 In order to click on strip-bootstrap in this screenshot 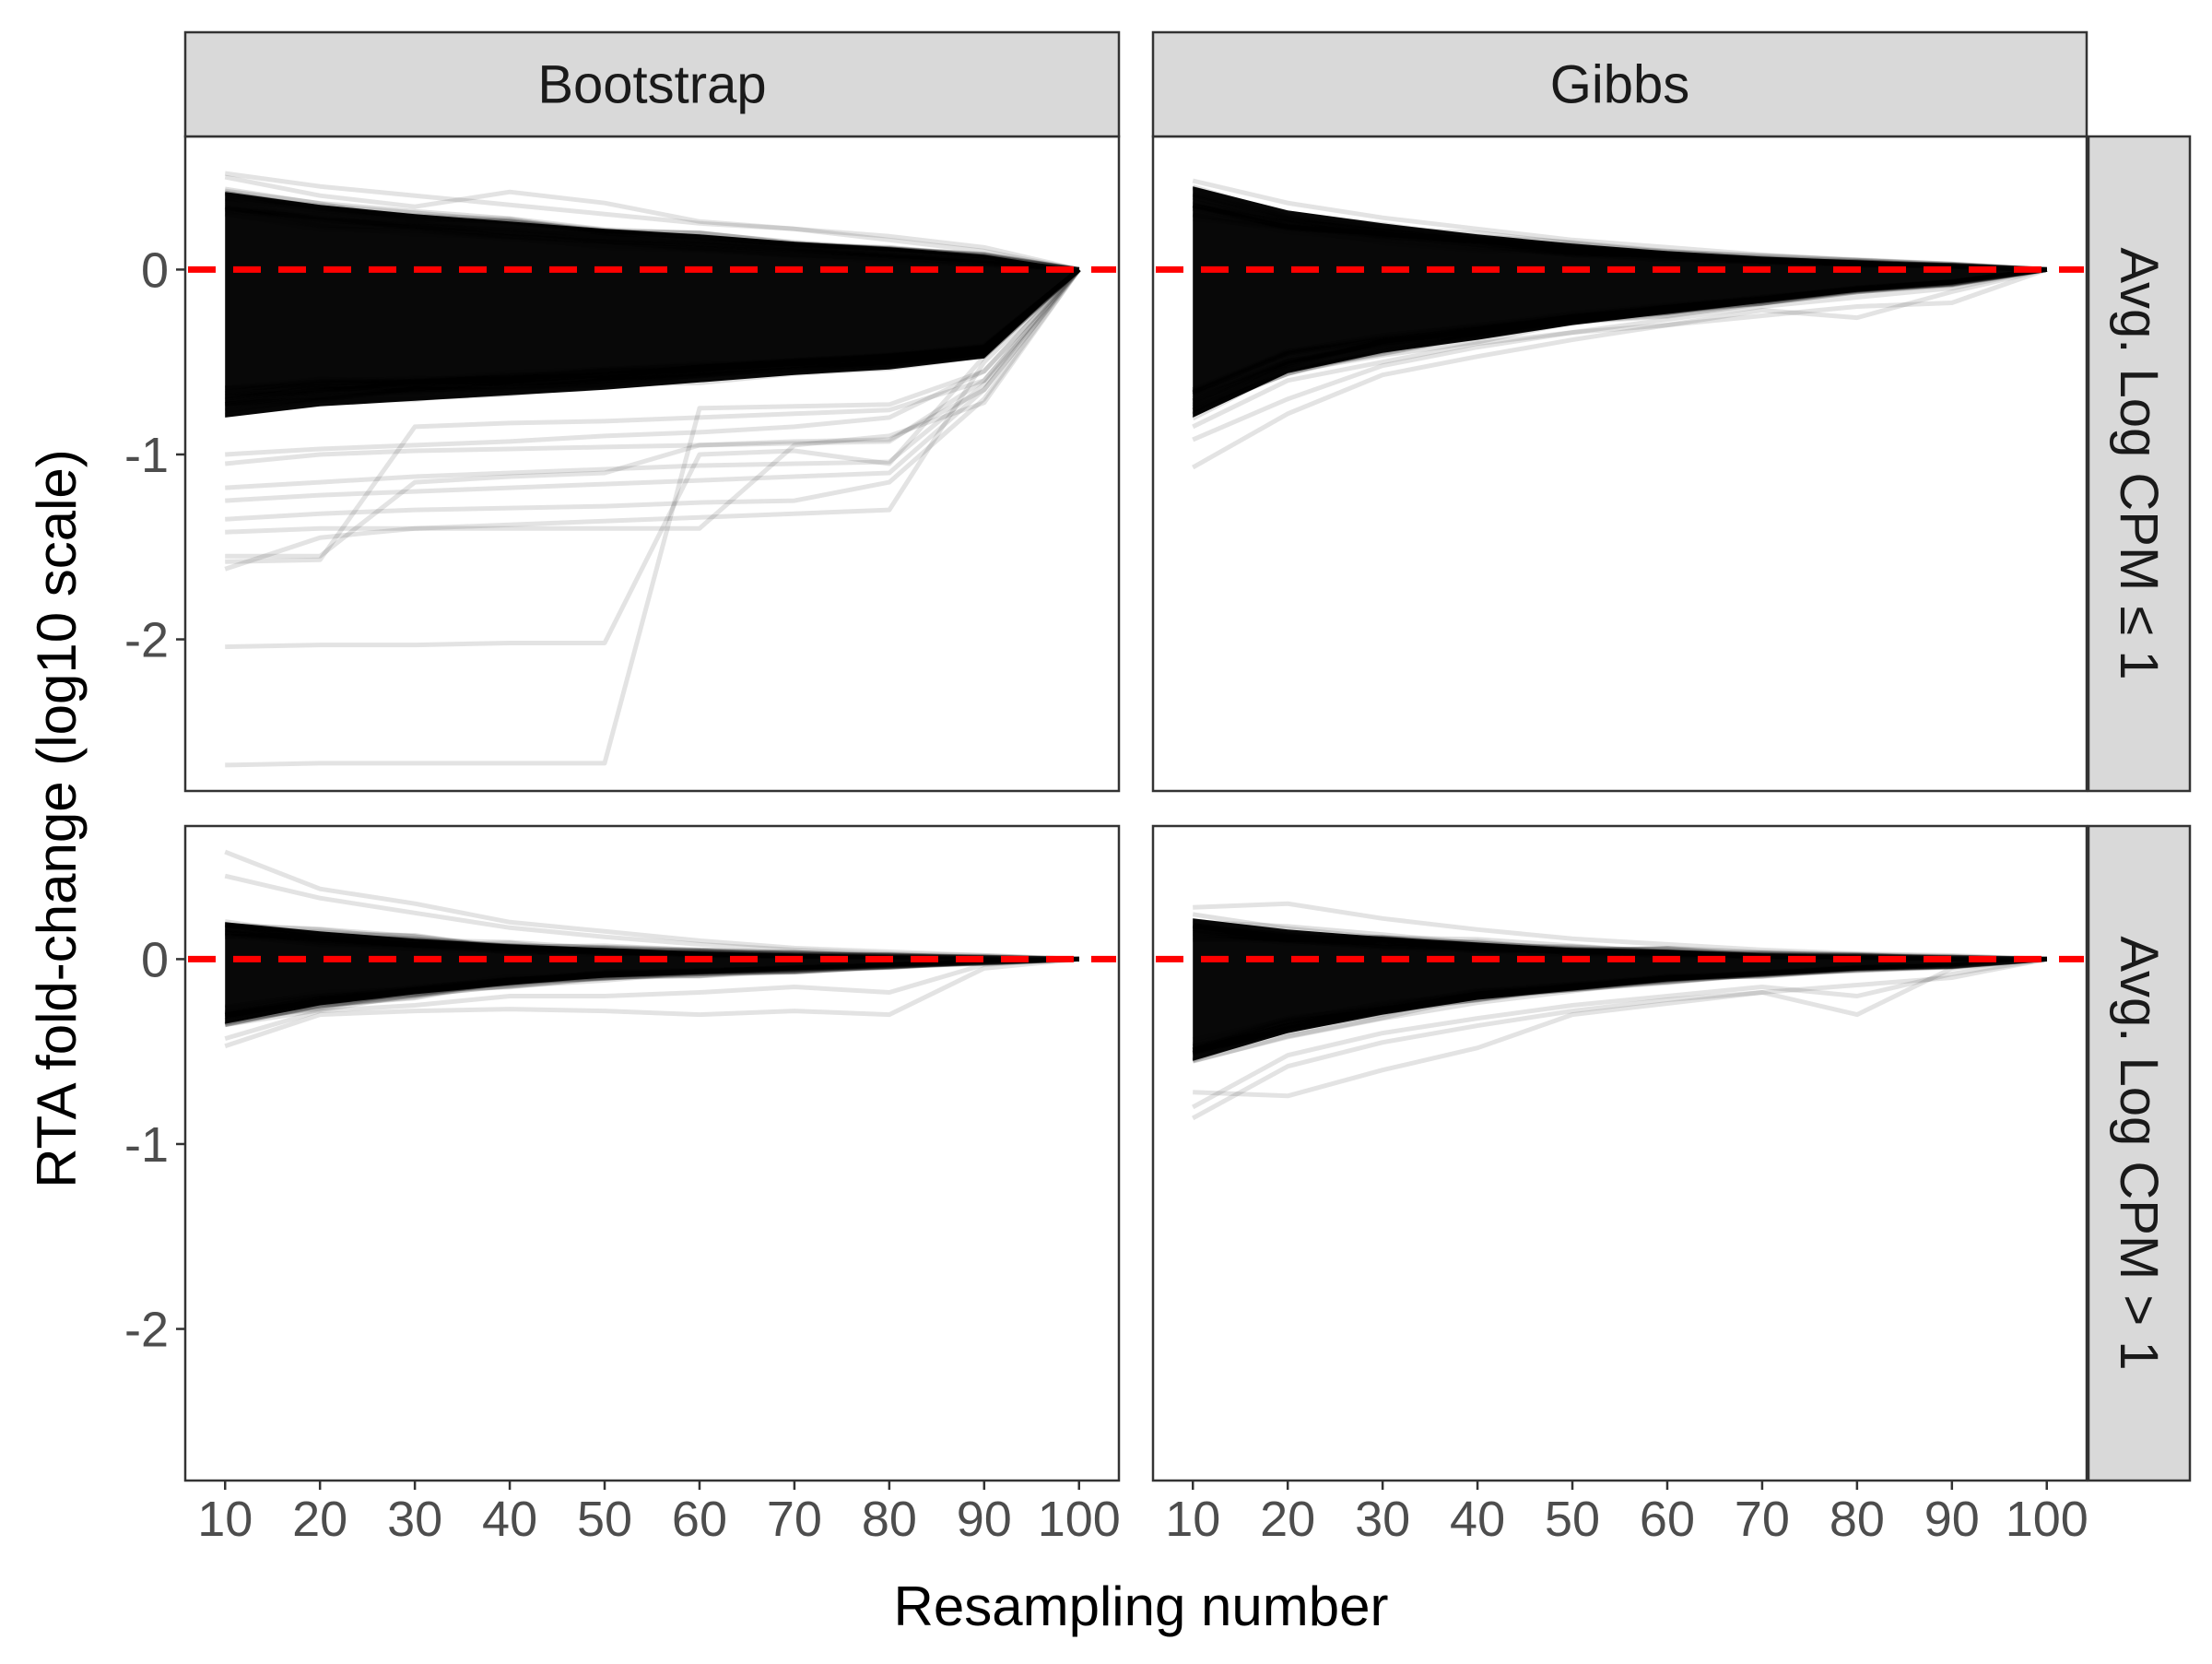, I will do `click(652, 84)`.